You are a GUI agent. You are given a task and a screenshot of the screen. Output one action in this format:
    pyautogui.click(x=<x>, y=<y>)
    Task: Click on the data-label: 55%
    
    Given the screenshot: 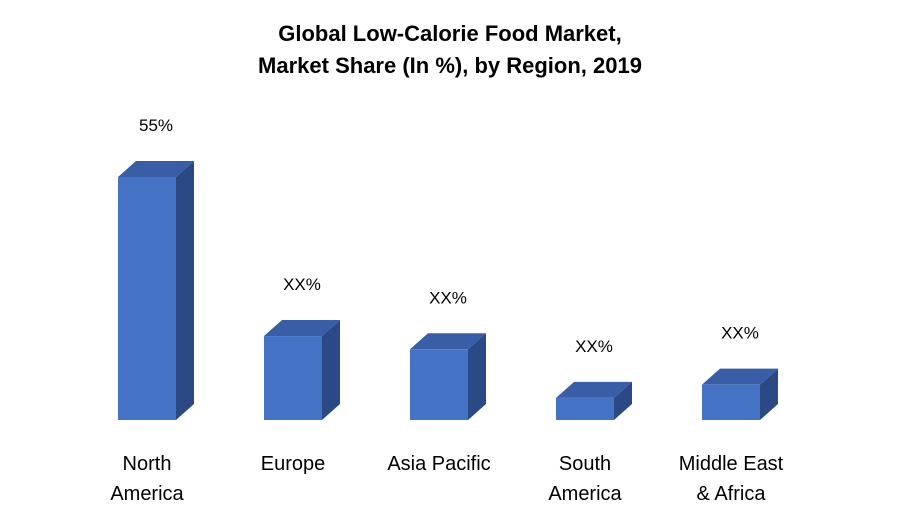 What is the action you would take?
    pyautogui.click(x=156, y=125)
    